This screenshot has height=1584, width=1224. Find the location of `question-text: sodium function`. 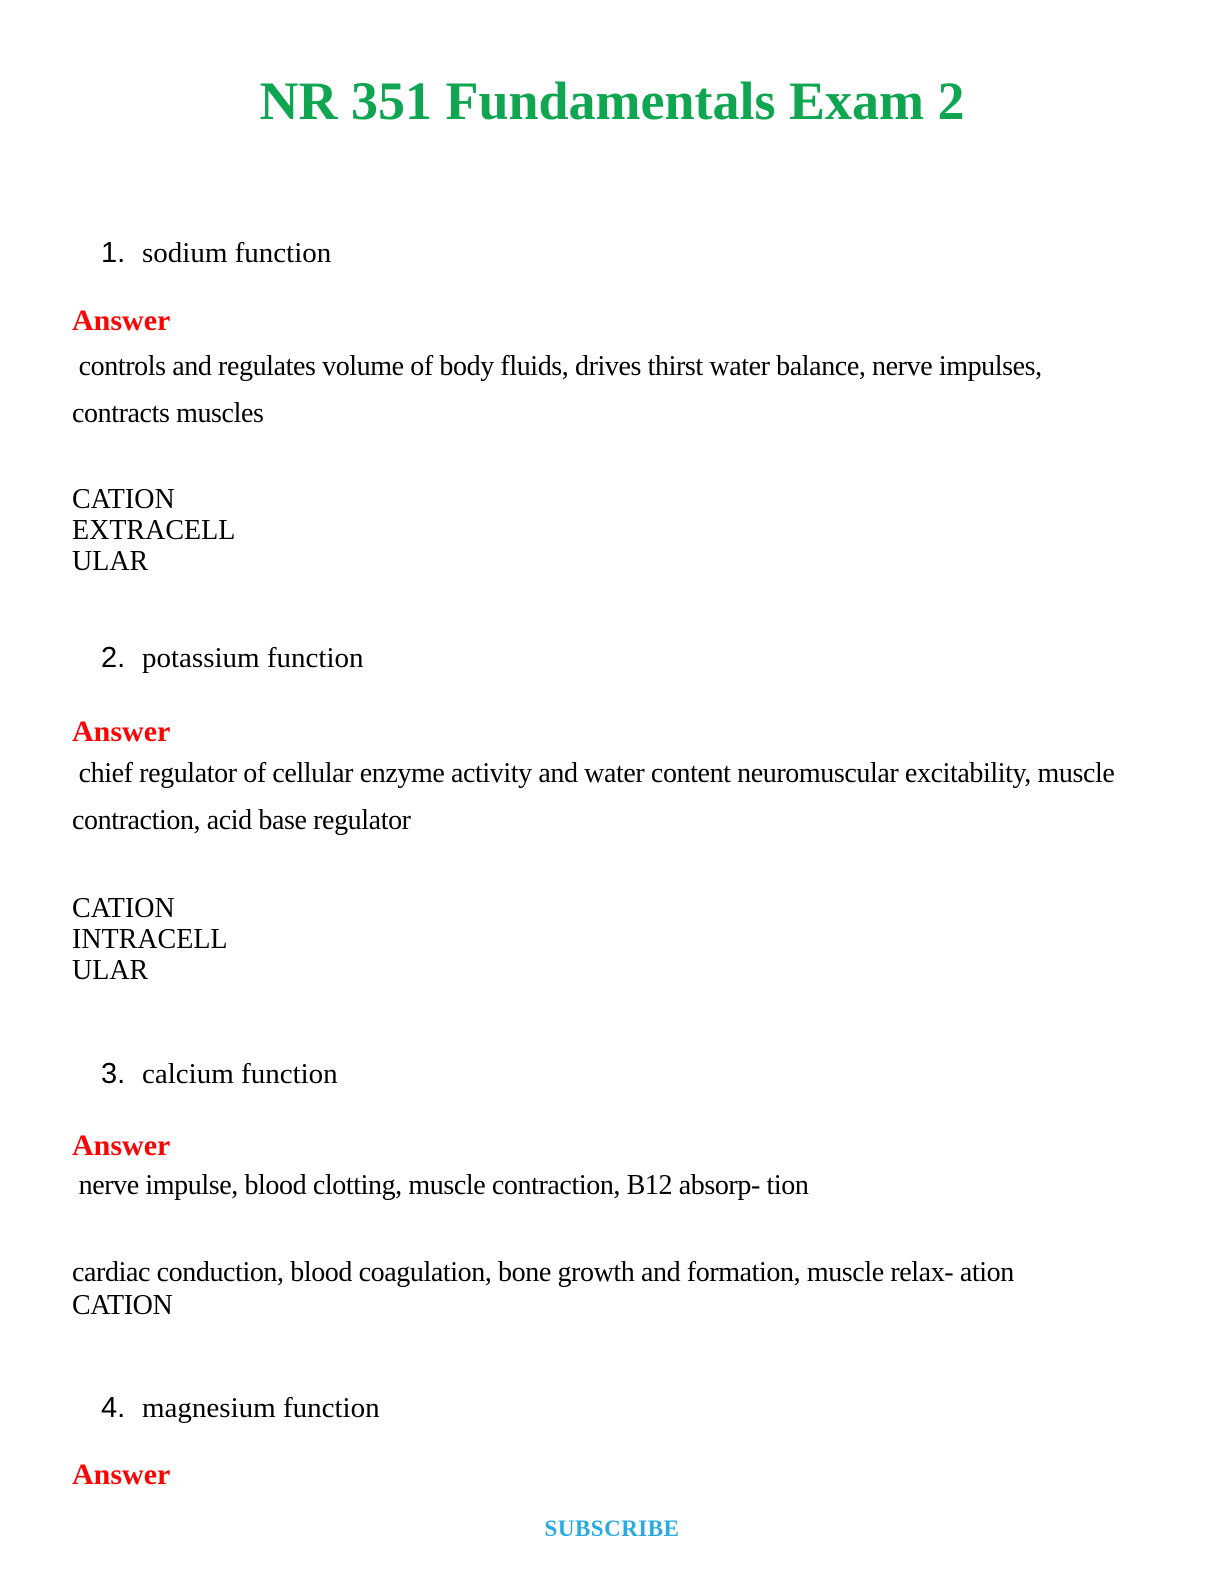

question-text: sodium function is located at coordinates (237, 253).